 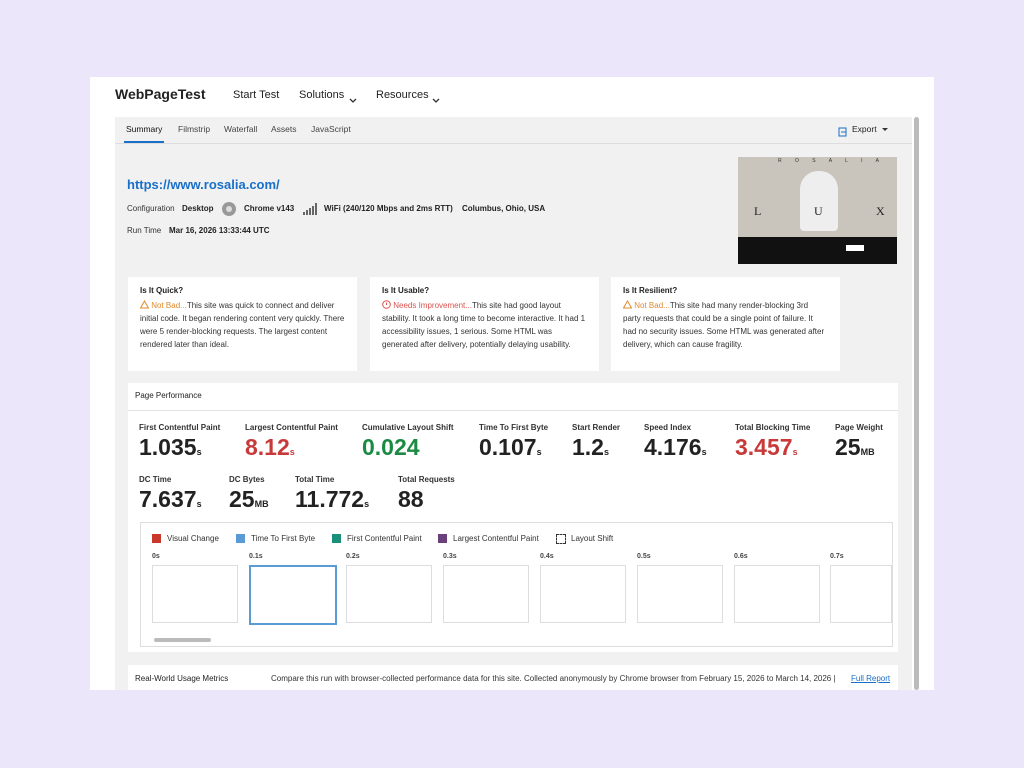 I want to click on thumbnail-button, so click(x=855, y=248).